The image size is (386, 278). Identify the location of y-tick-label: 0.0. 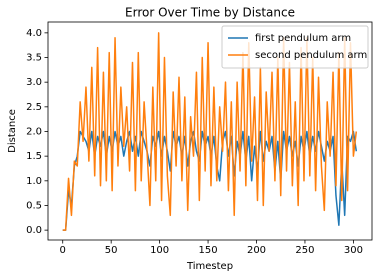
(34, 230).